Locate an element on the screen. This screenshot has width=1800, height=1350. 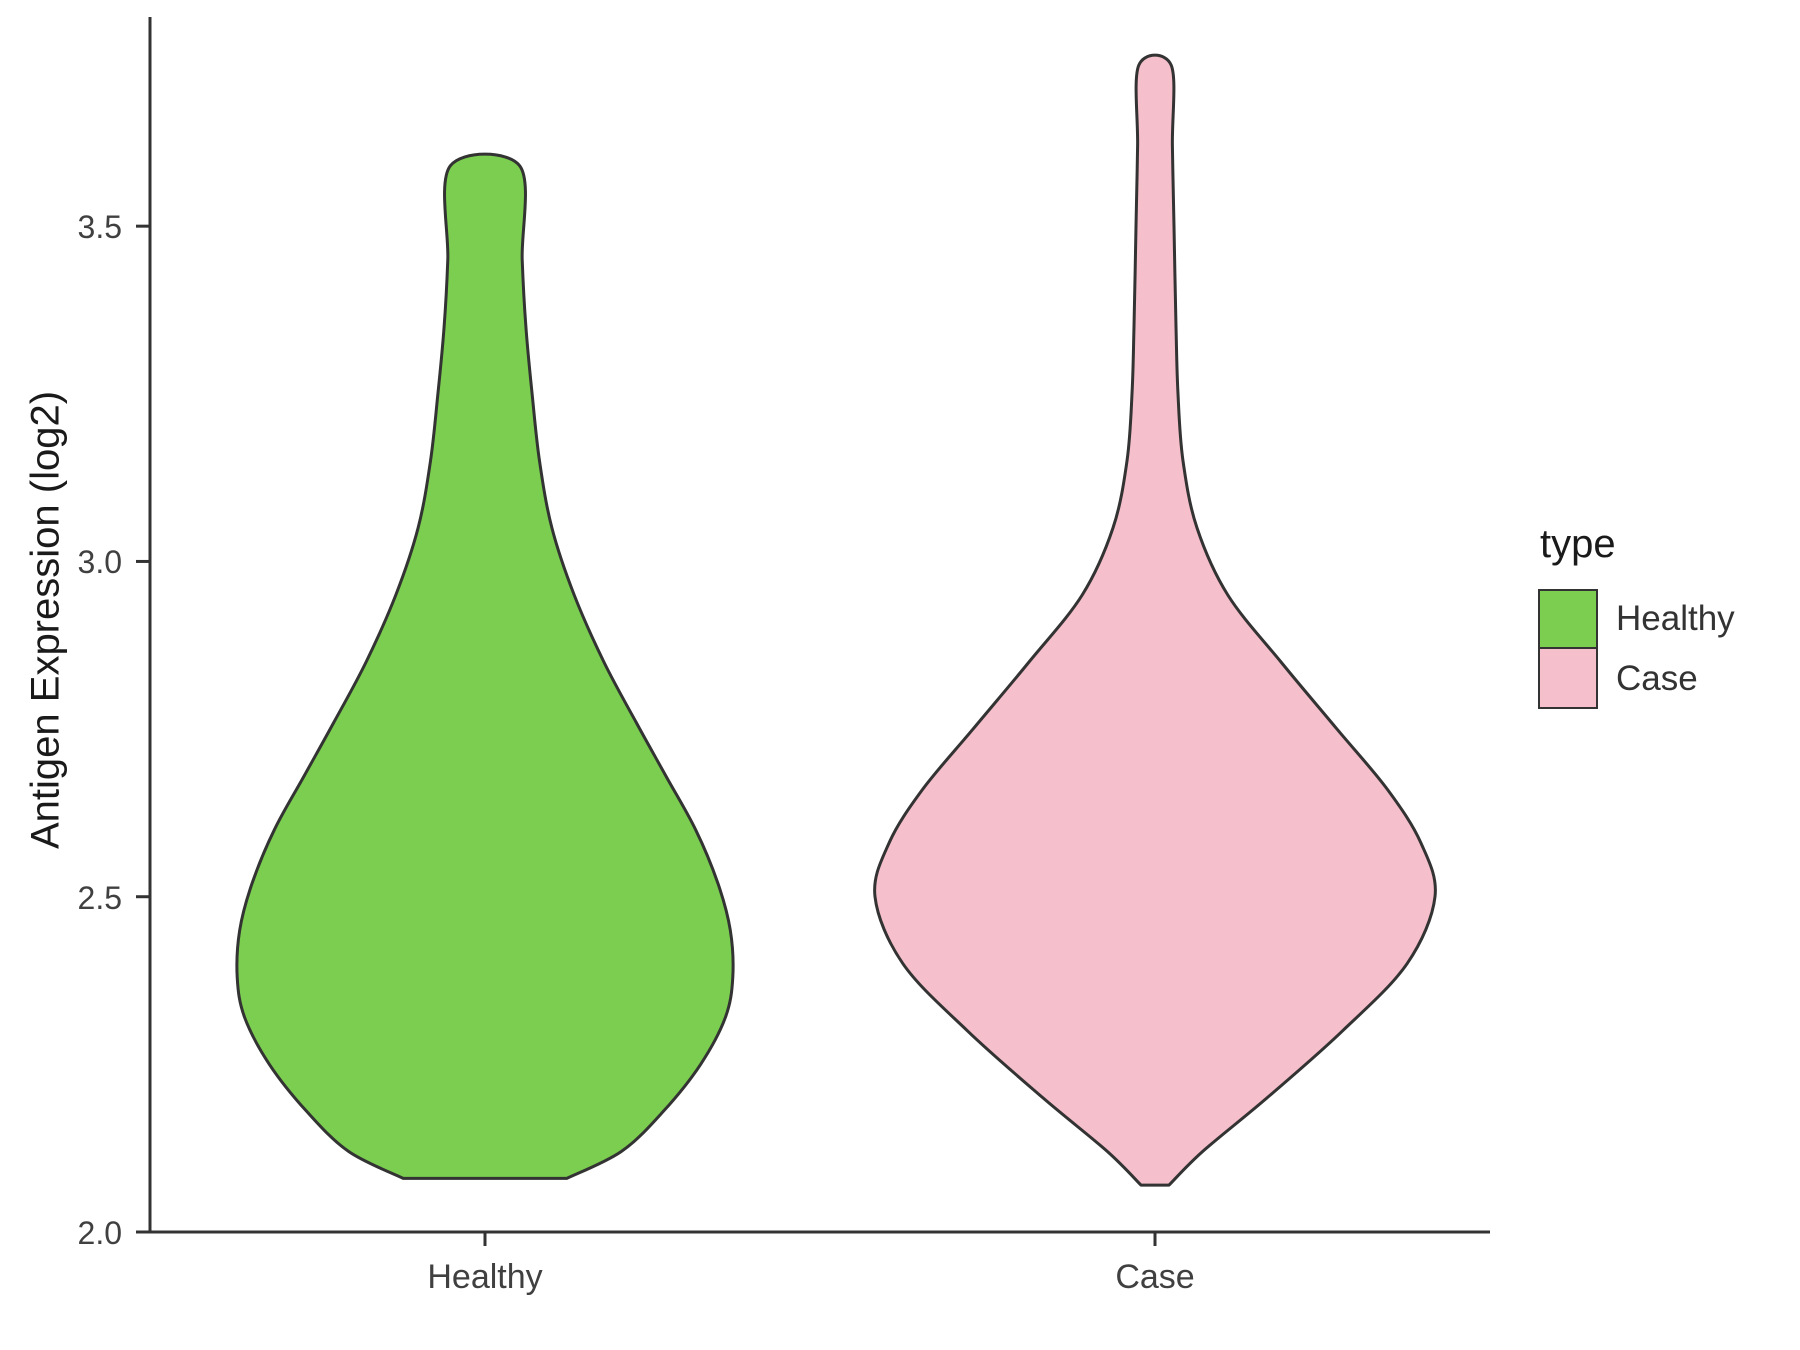
legend-swatch-healthy-icon is located at coordinates (1568, 619).